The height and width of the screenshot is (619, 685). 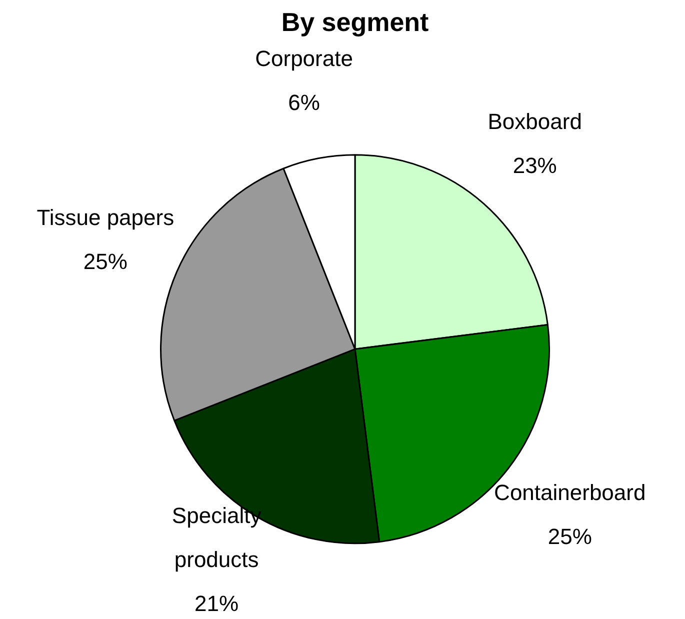 What do you see at coordinates (304, 59) in the screenshot?
I see `slice-label: Corporate` at bounding box center [304, 59].